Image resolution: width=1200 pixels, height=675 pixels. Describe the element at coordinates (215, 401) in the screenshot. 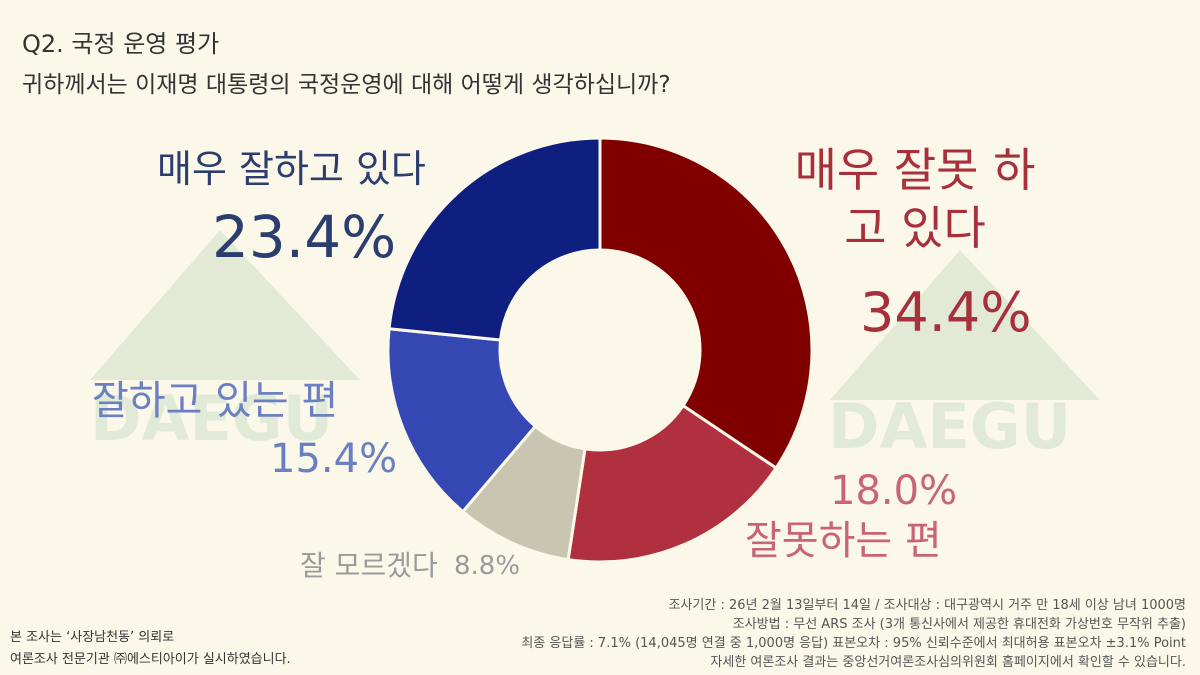

I see `category-label: 잘하고 있는 편` at that location.